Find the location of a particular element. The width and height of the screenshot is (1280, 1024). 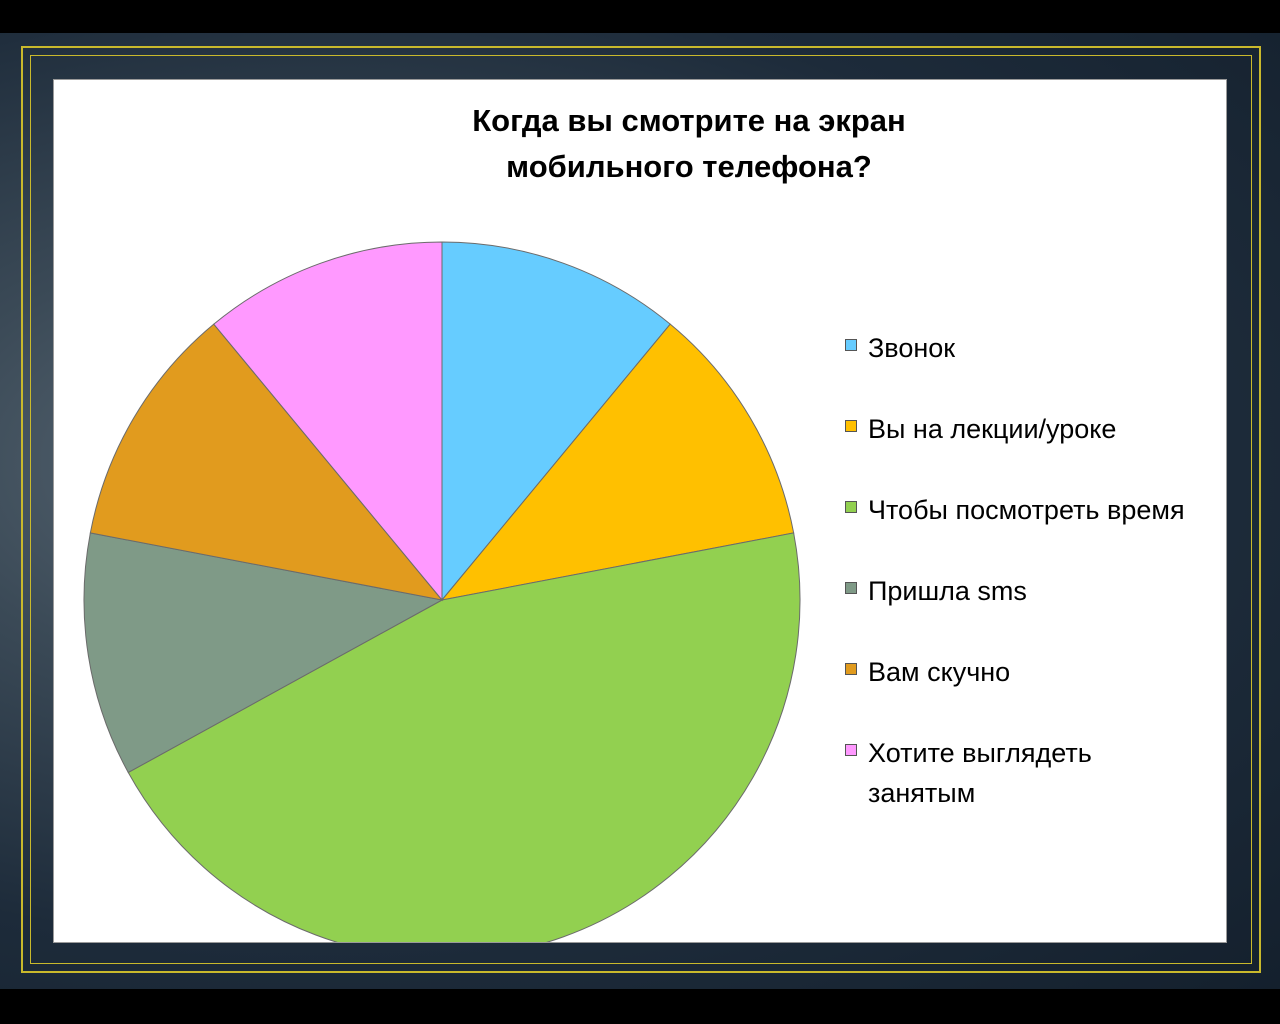

legend-label: Чтобы посмотреть время is located at coordinates (1043, 510).